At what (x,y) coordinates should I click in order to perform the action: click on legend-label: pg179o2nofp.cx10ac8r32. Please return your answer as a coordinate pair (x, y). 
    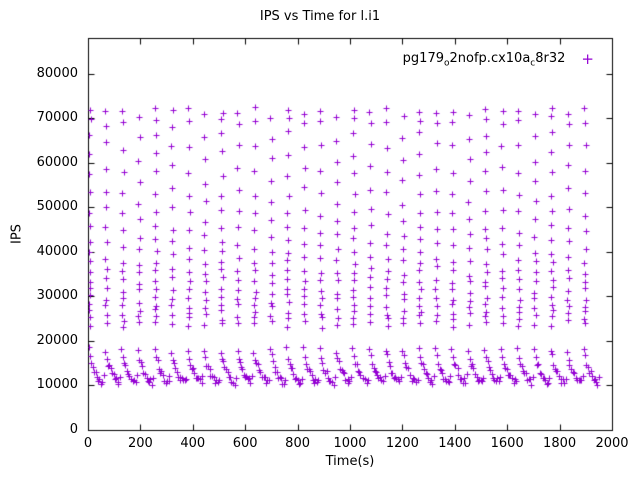
    Looking at the image, I should click on (484, 60).